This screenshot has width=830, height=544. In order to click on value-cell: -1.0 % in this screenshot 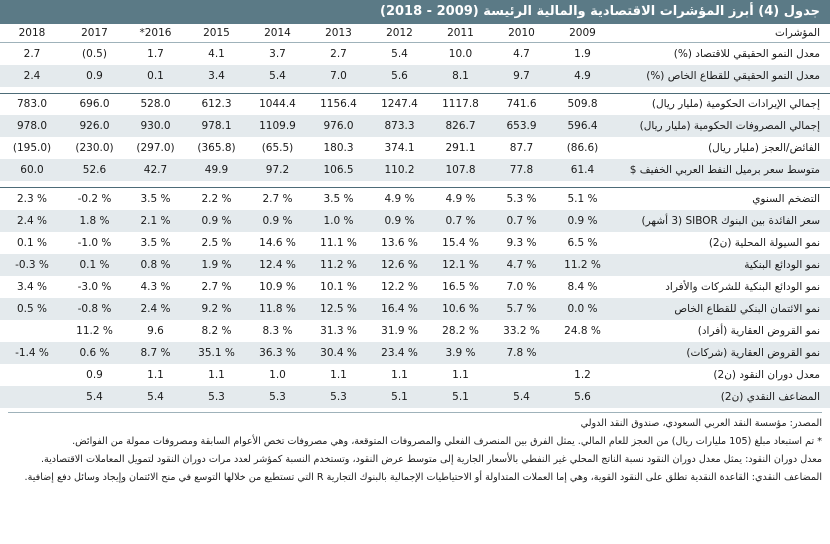, I will do `click(94, 242)`.